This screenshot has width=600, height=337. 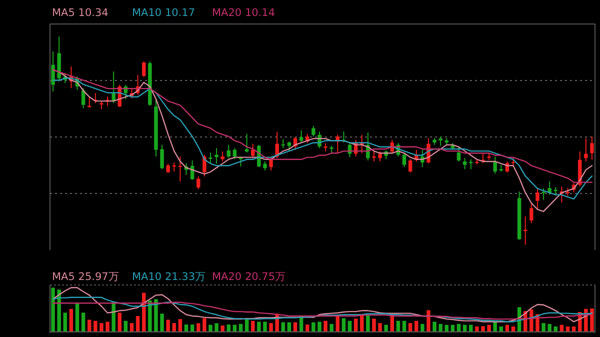 I want to click on text: MA5 10.34, so click(x=80, y=13).